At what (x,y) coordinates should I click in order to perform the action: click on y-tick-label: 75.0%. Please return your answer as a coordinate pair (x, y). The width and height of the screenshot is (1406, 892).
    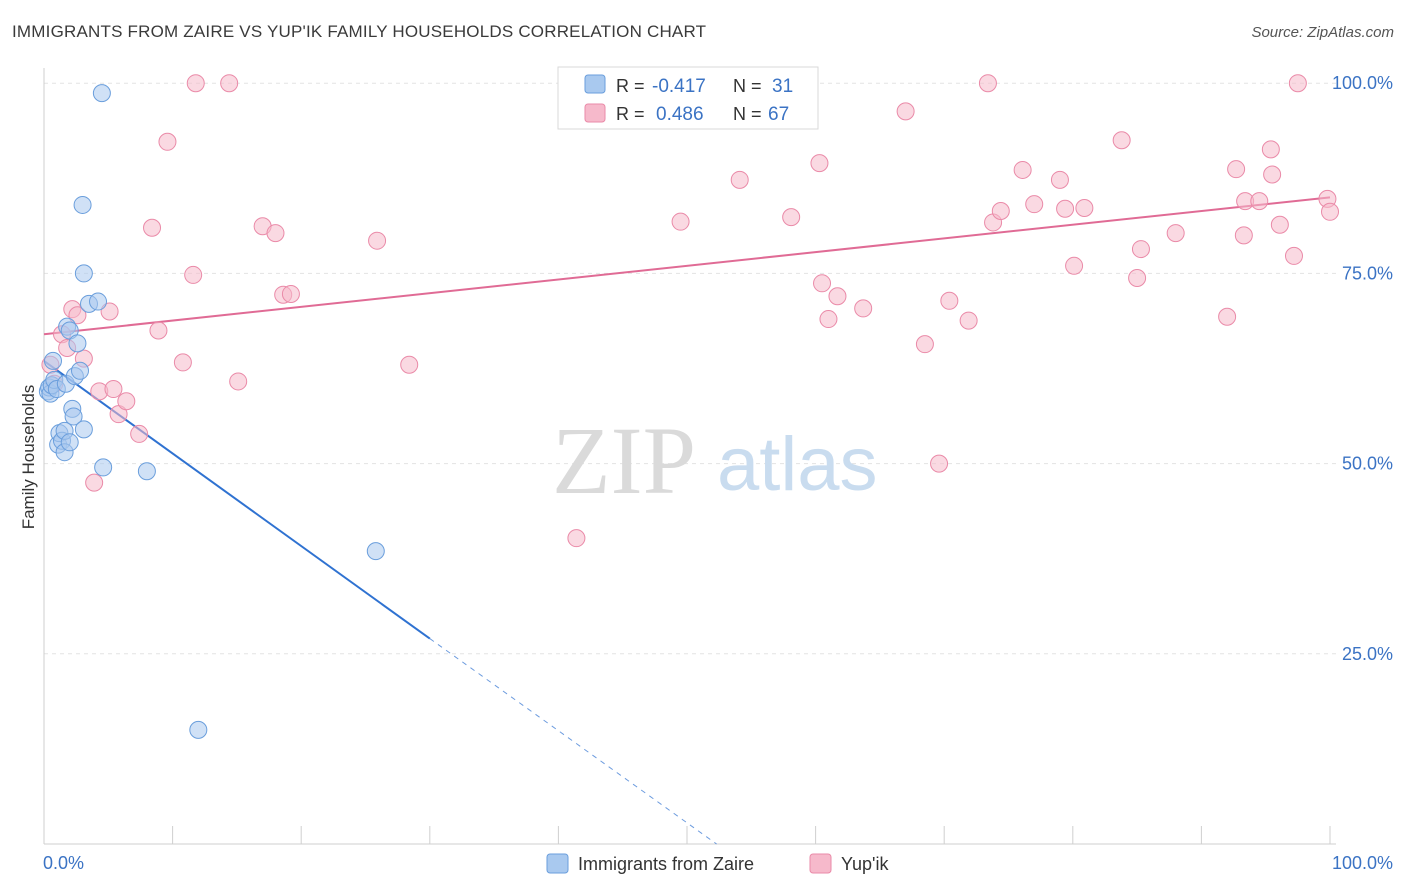
    Looking at the image, I should click on (1367, 273).